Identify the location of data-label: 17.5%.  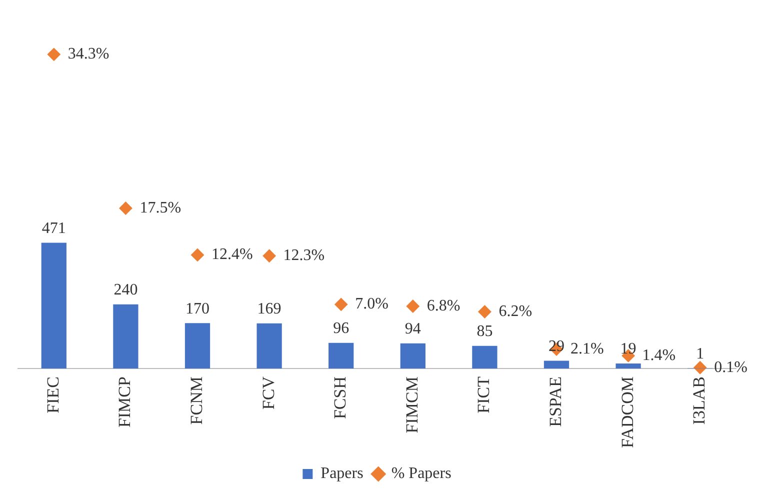
(161, 207).